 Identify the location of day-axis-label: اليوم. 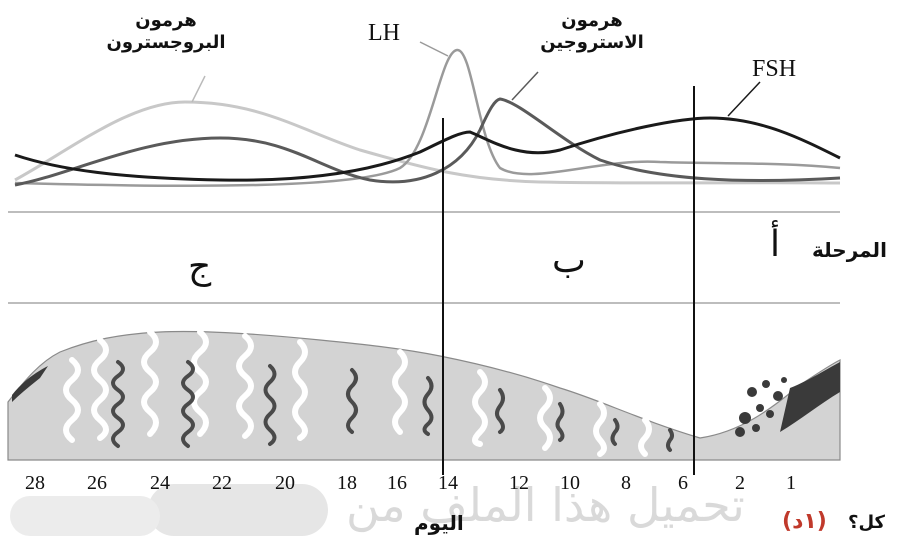
(439, 523).